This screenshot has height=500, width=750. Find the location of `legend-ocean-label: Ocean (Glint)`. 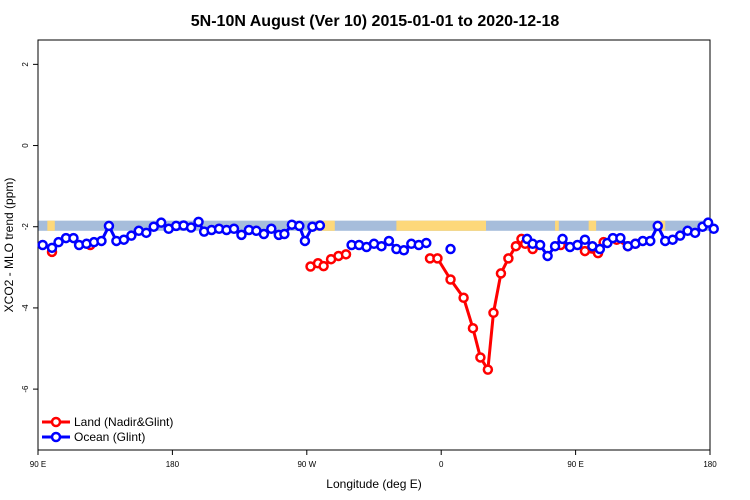

legend-ocean-label: Ocean (Glint) is located at coordinates (109, 437).